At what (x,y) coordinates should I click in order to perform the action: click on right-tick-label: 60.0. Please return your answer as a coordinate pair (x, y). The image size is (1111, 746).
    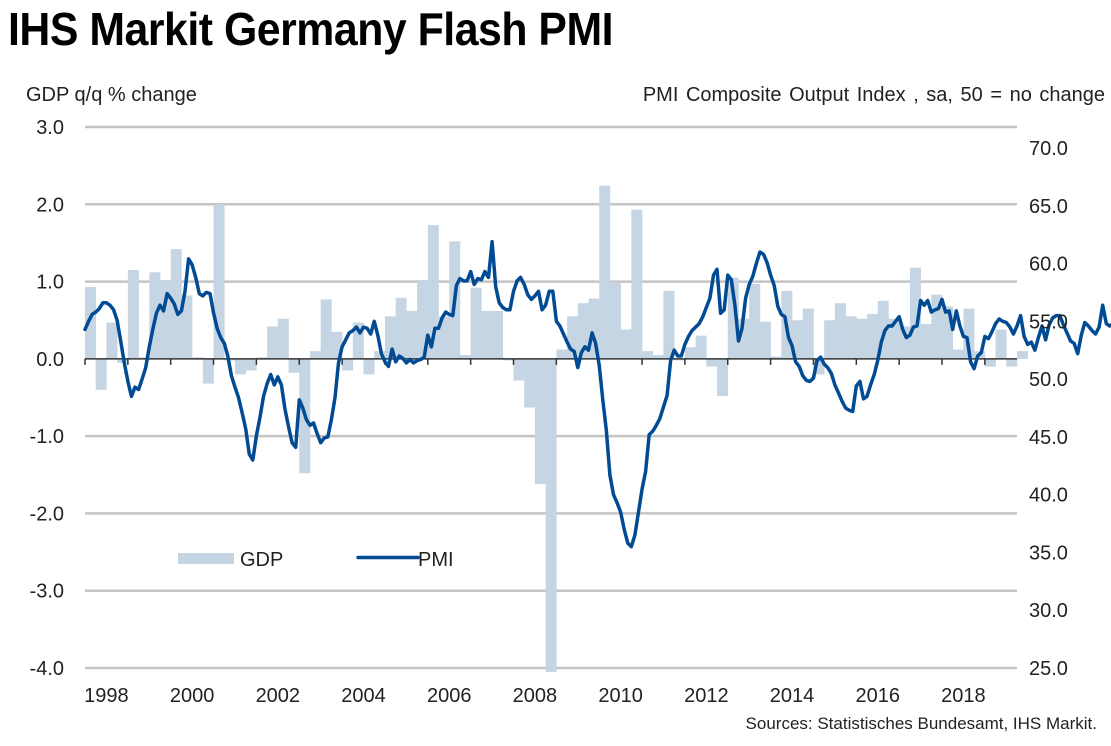
    Looking at the image, I should click on (1048, 265).